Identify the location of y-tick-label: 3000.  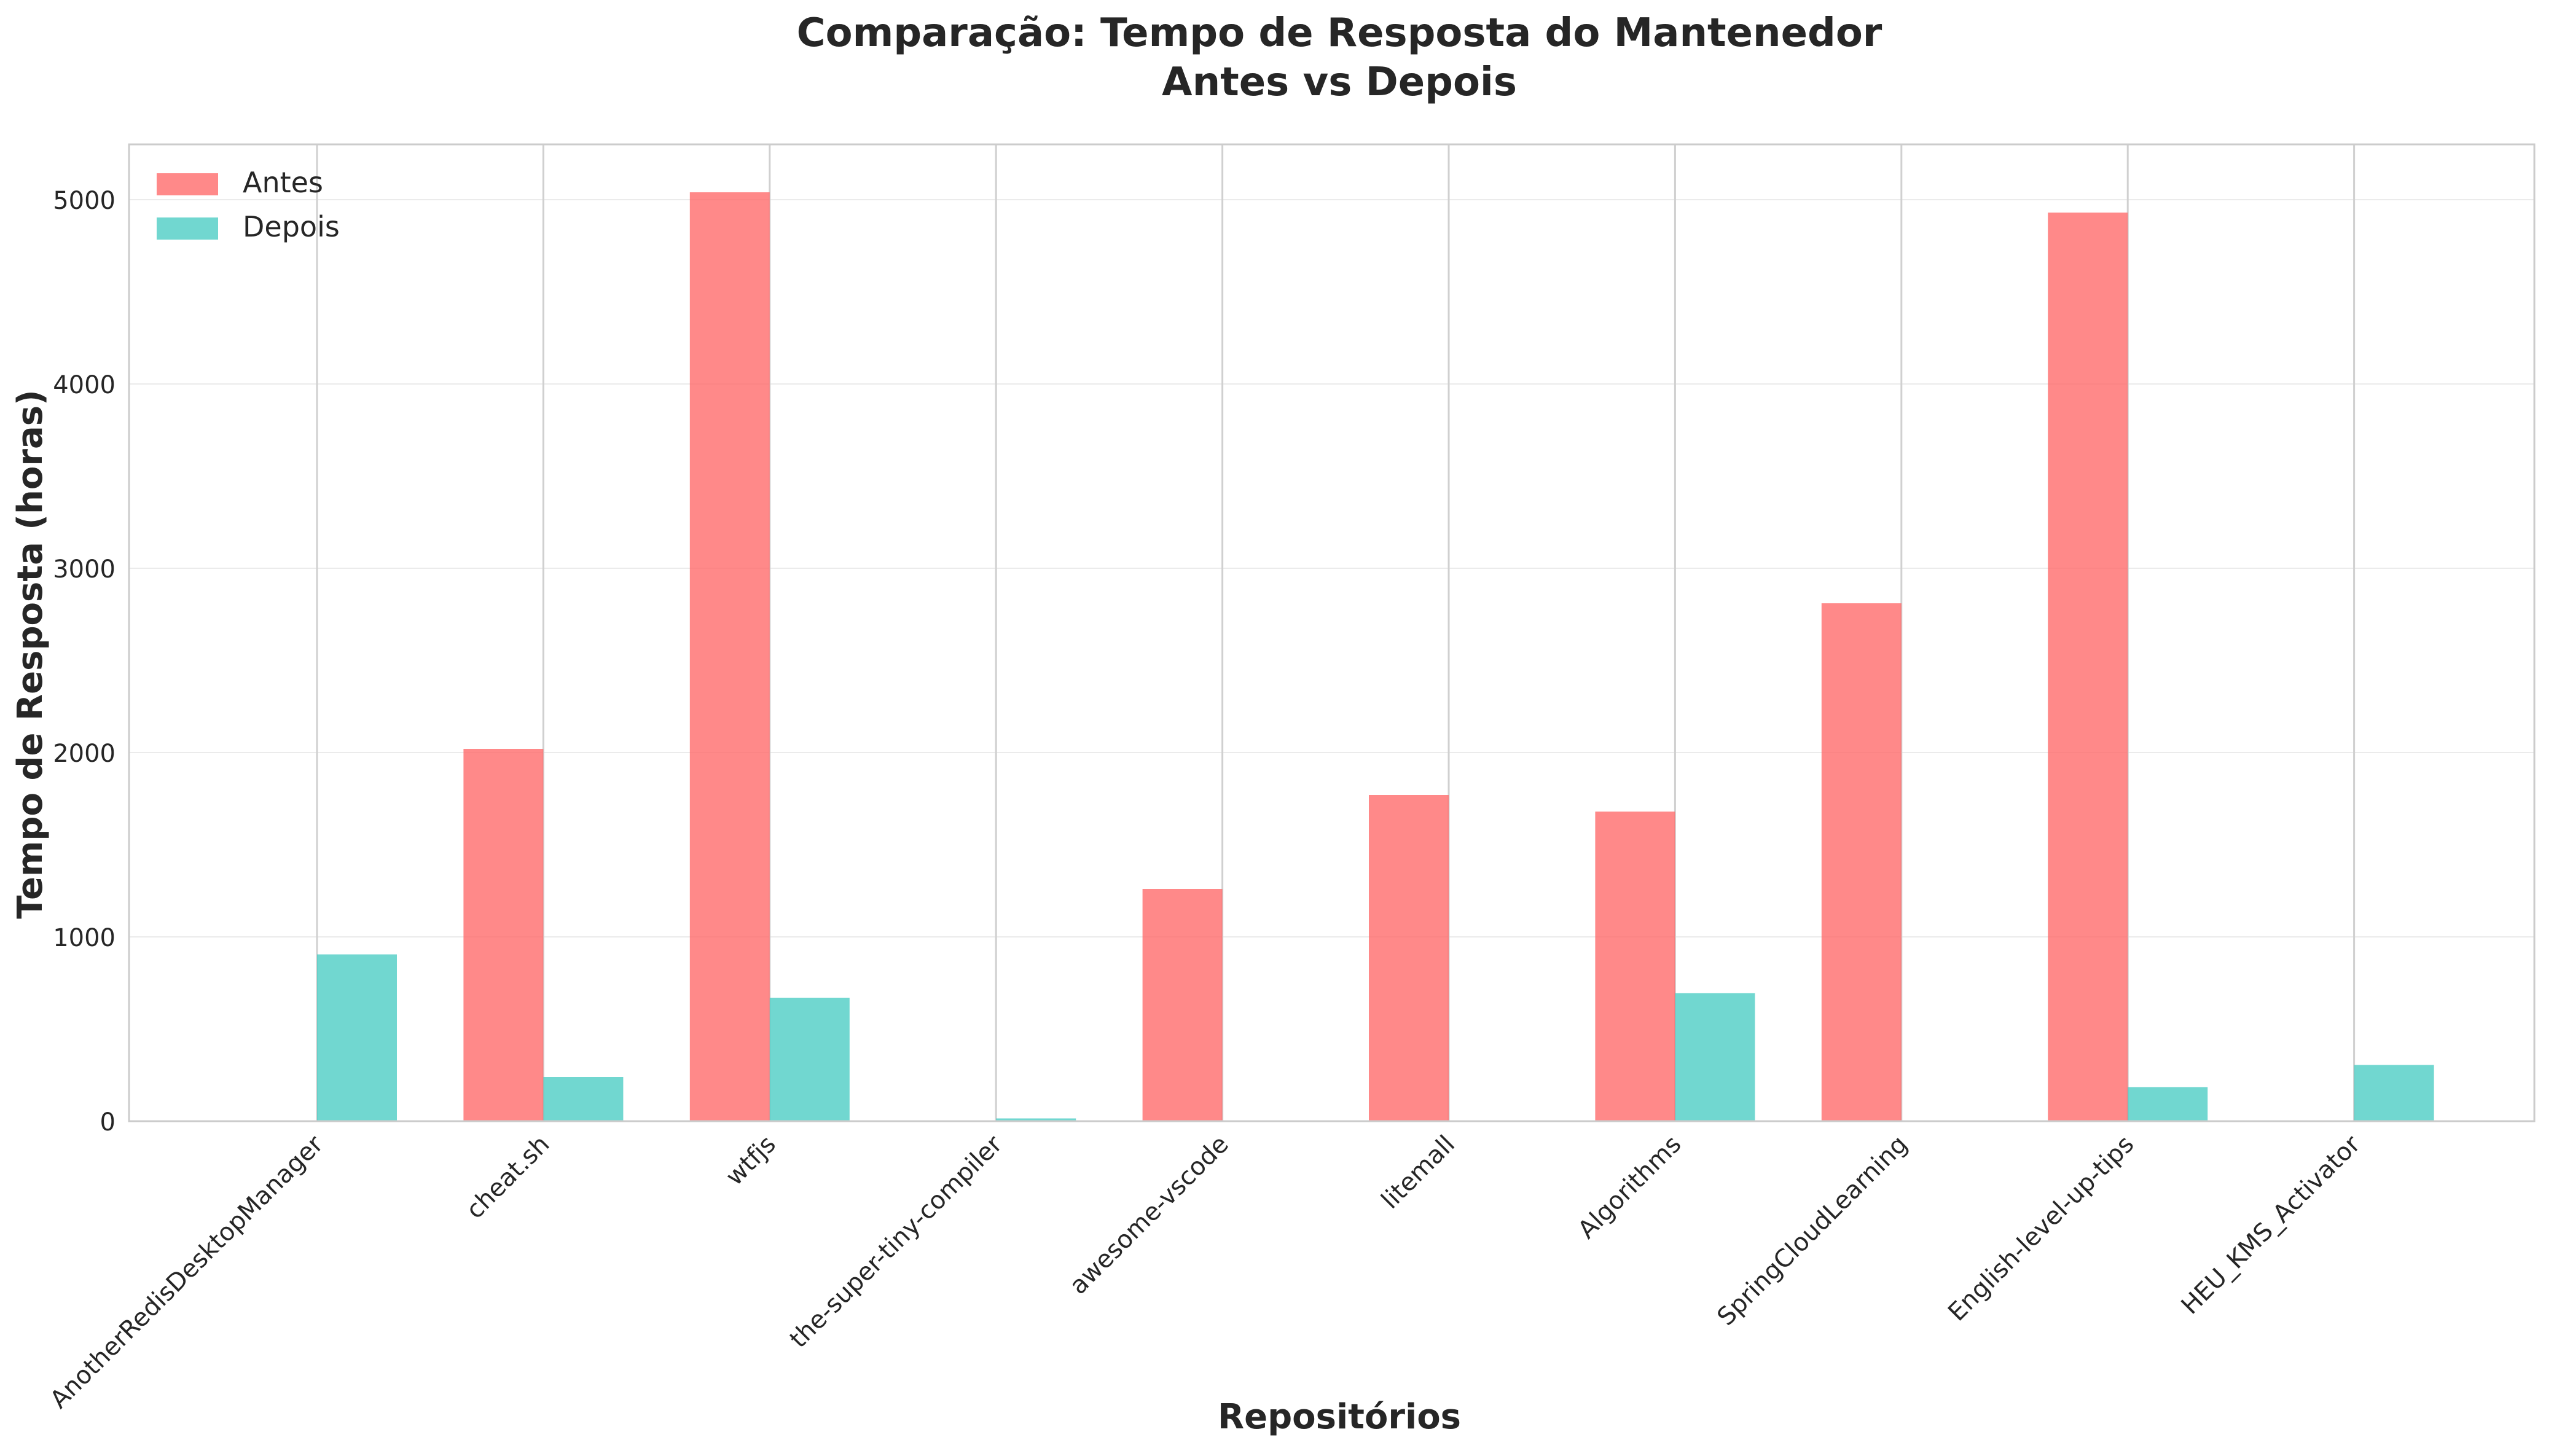
(84, 569).